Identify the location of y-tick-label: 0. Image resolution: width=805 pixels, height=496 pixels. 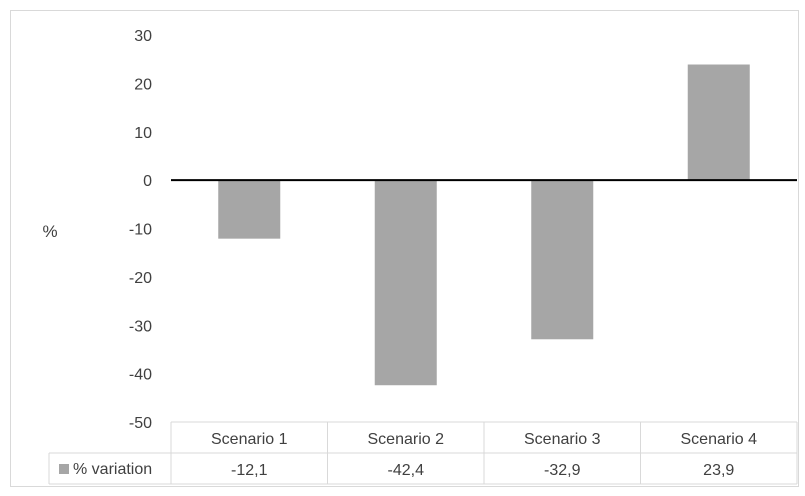
(147, 181).